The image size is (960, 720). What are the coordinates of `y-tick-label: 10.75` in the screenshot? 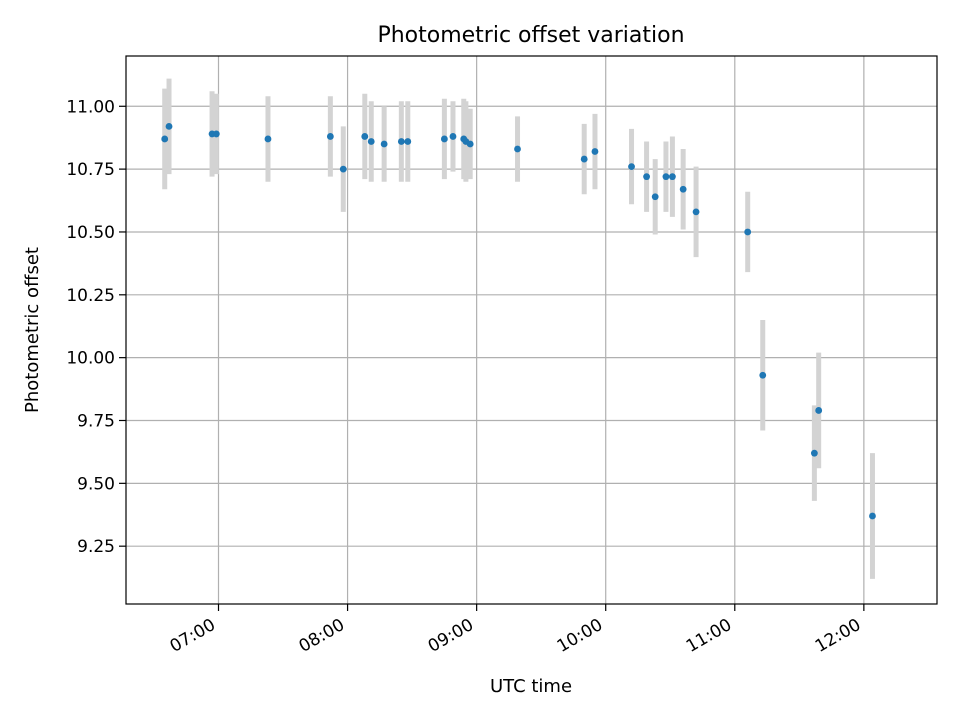 It's located at (90, 170).